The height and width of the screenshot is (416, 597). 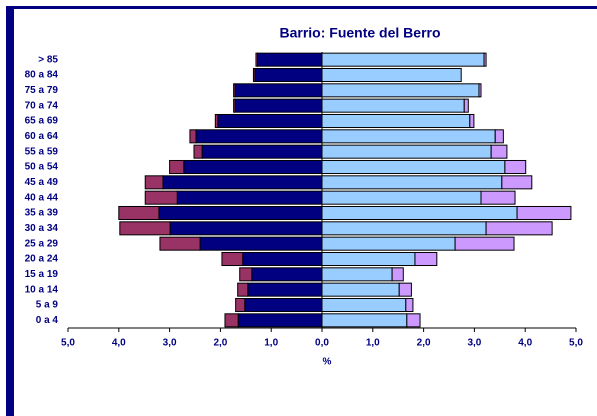 I want to click on x-axis-label: %, so click(x=327, y=362).